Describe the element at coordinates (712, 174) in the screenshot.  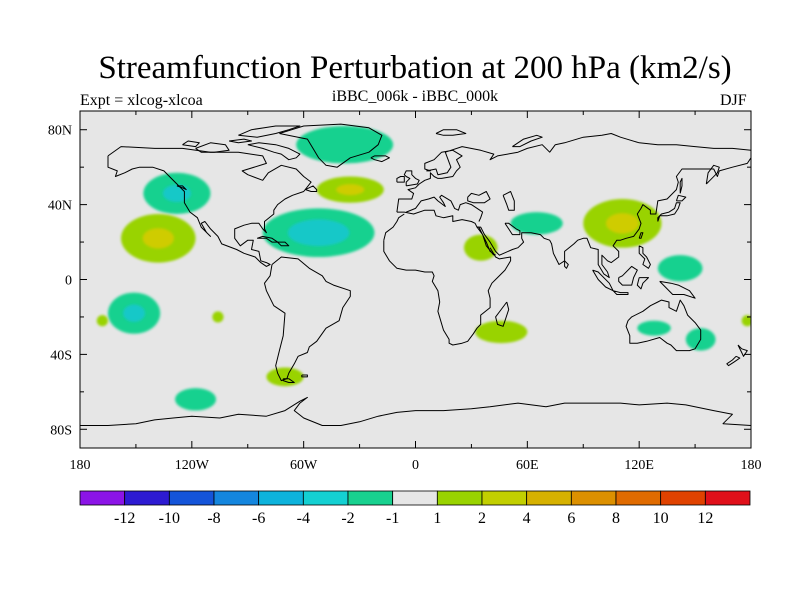
I see `kamchatka-coast` at that location.